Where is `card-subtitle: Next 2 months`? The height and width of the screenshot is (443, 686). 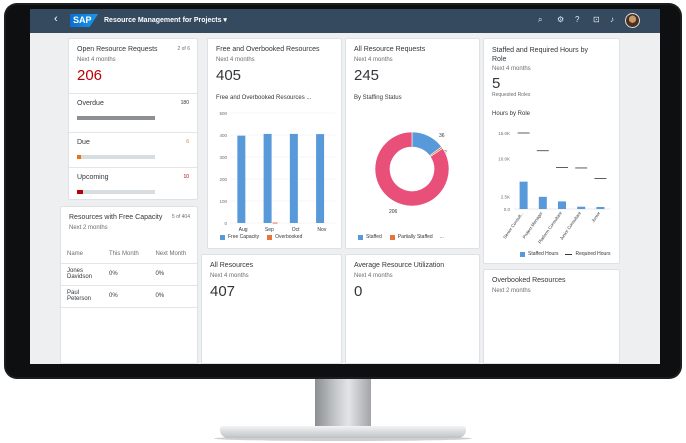
card-subtitle: Next 2 months is located at coordinates (88, 228).